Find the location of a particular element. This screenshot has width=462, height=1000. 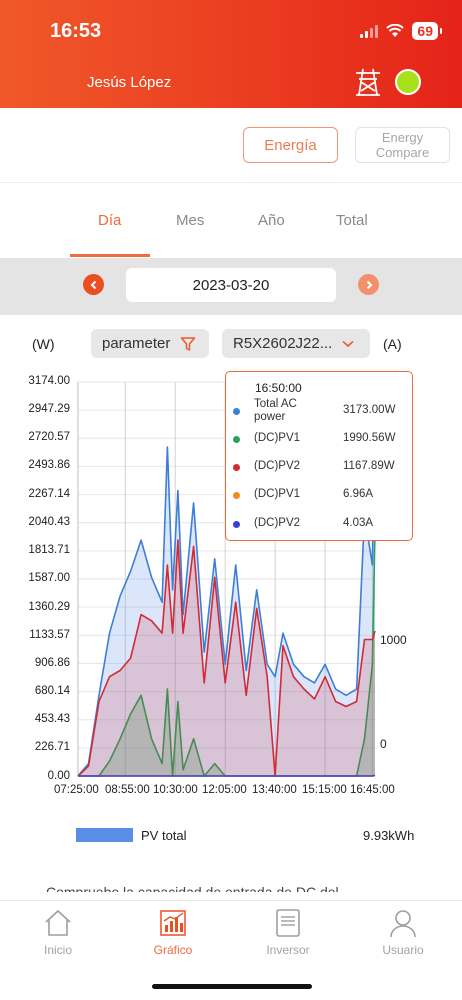

y-tick-label: 2493.86 is located at coordinates (49, 465).